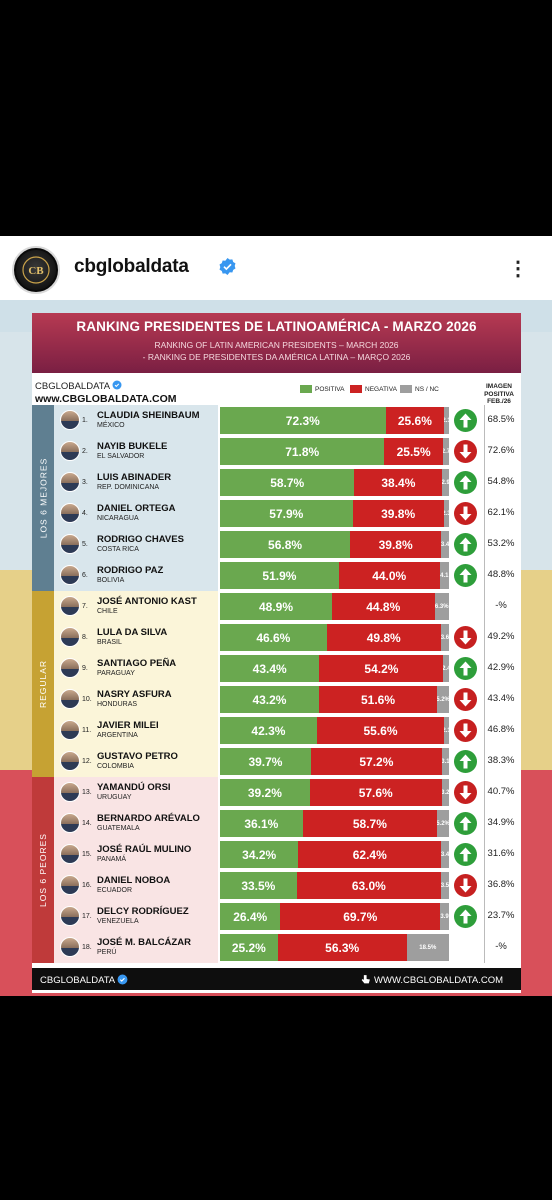 This screenshot has height=1200, width=552. I want to click on country-name: REP. DOMINICANA, so click(128, 487).